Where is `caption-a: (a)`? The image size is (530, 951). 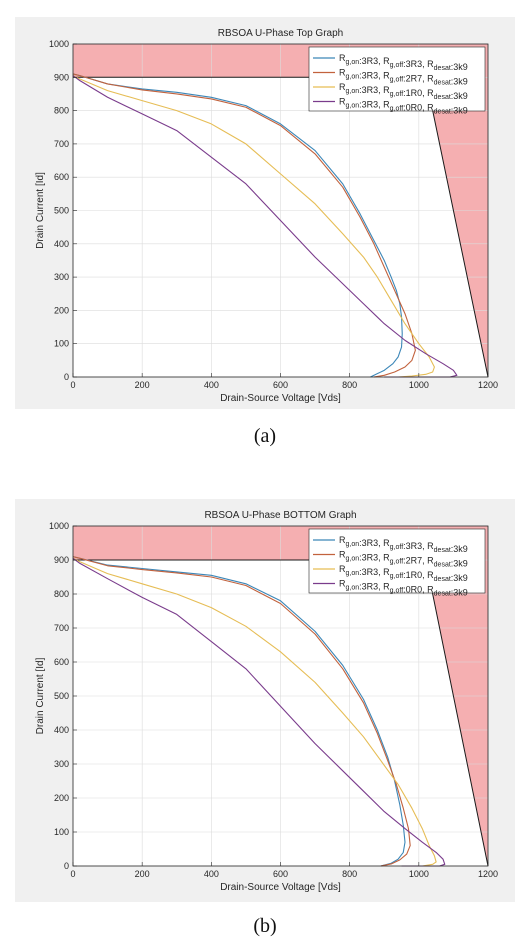 caption-a: (a) is located at coordinates (265, 436).